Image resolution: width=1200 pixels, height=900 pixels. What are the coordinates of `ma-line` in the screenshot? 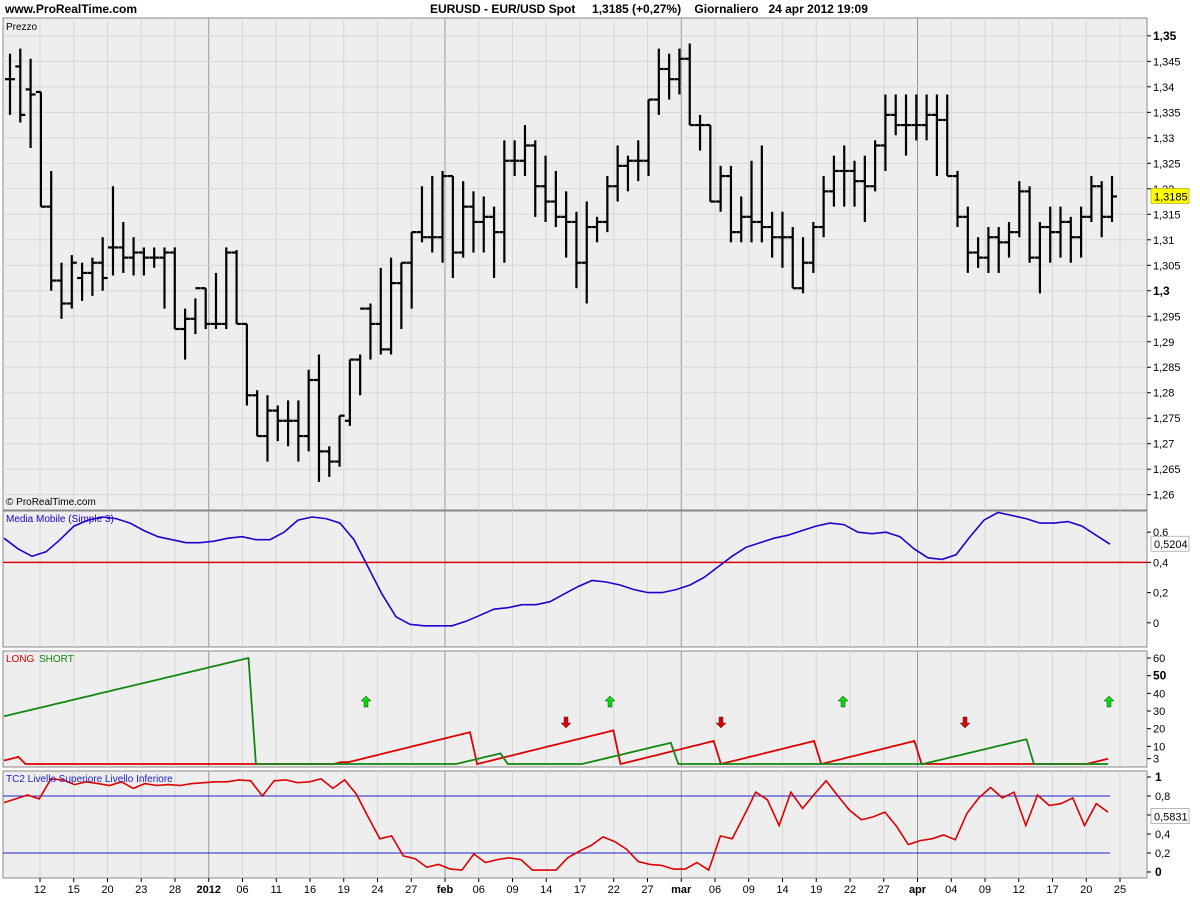 It's located at (557, 569).